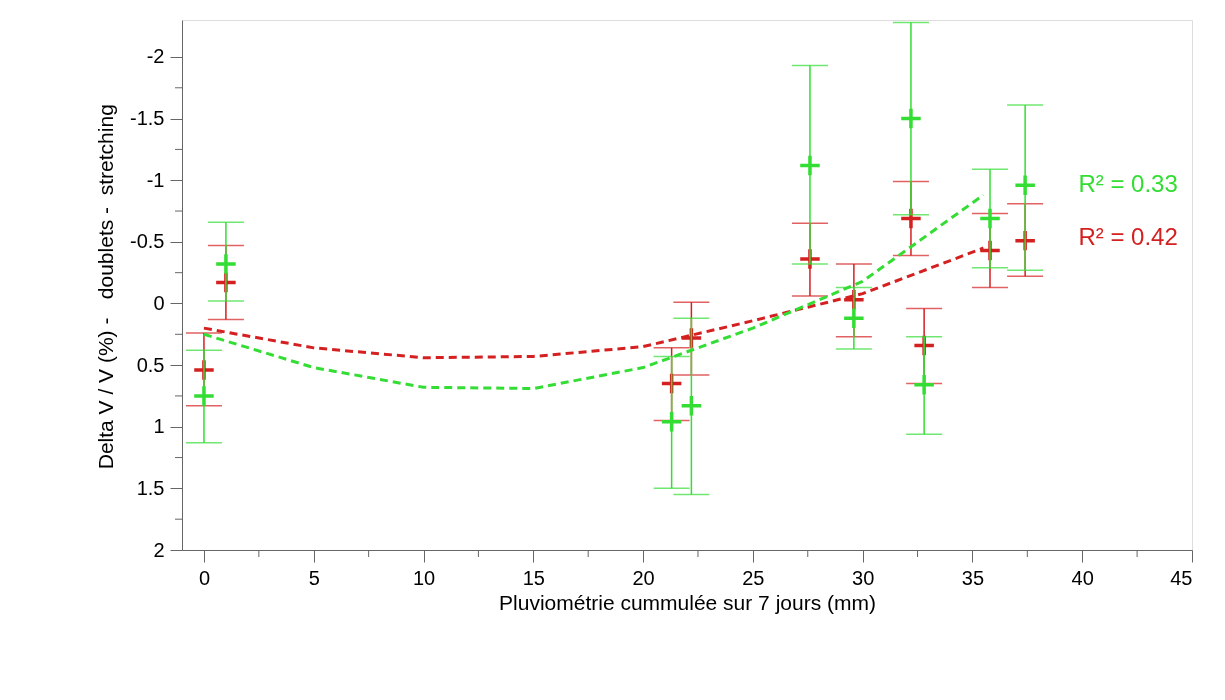  What do you see at coordinates (1082, 577) in the screenshot?
I see `x-tick-label: 40` at bounding box center [1082, 577].